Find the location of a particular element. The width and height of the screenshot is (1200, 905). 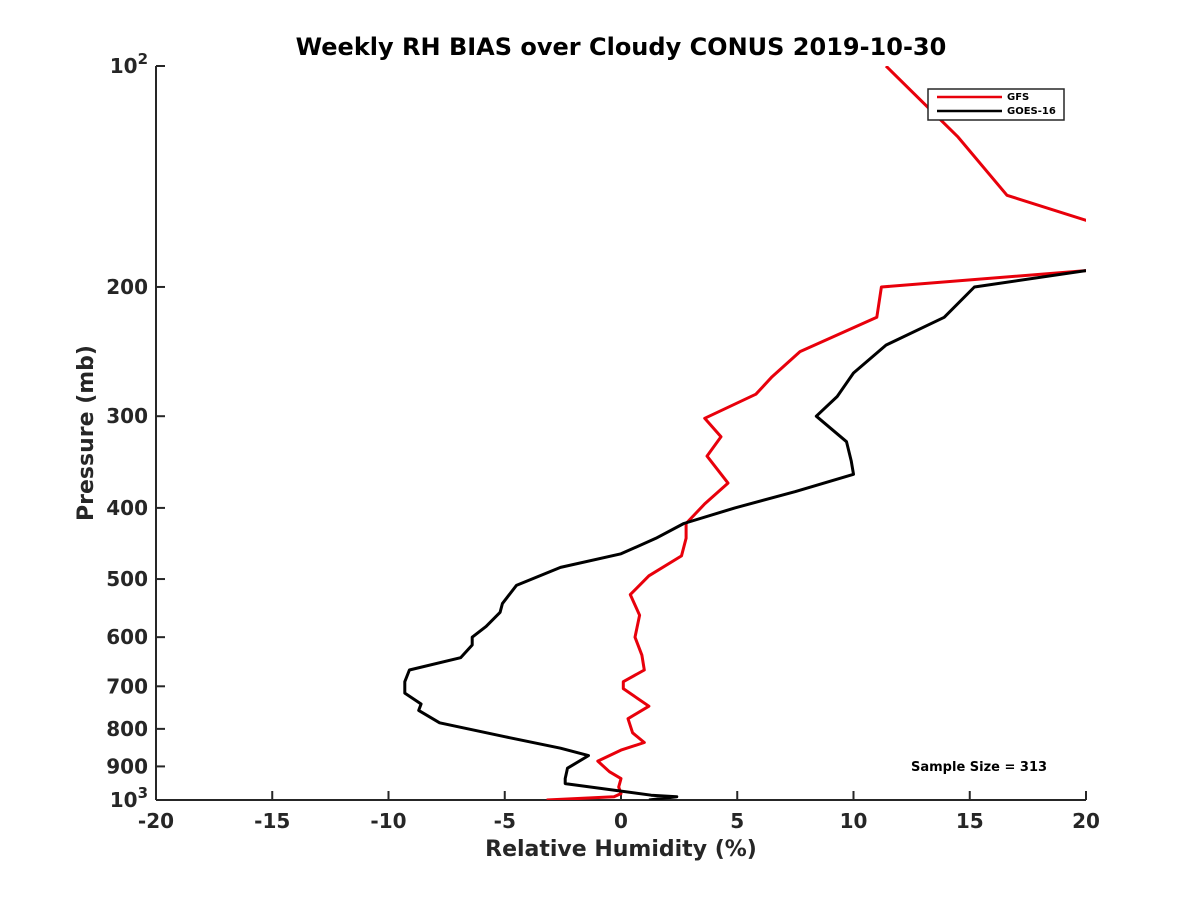

y-tick-label: 500 is located at coordinates (127, 579).